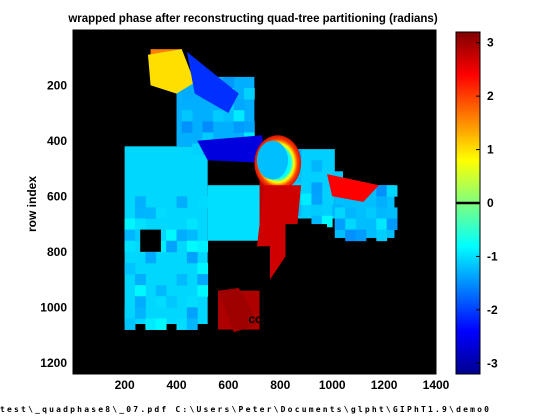 Image resolution: width=559 pixels, height=420 pixels. Describe the element at coordinates (490, 96) in the screenshot. I see `colorbar-tick-label: 2` at that location.